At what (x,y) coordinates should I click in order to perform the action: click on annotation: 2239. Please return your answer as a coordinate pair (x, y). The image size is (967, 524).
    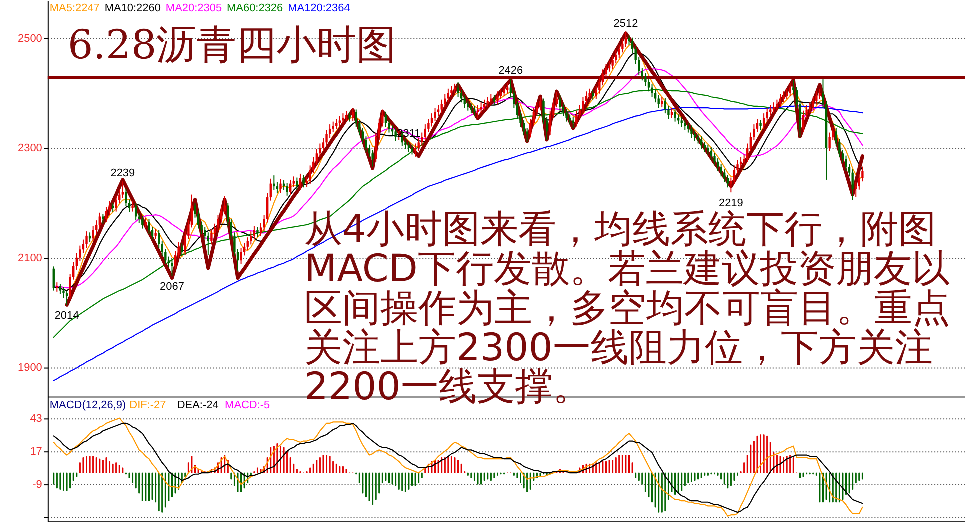
    Looking at the image, I should click on (123, 174).